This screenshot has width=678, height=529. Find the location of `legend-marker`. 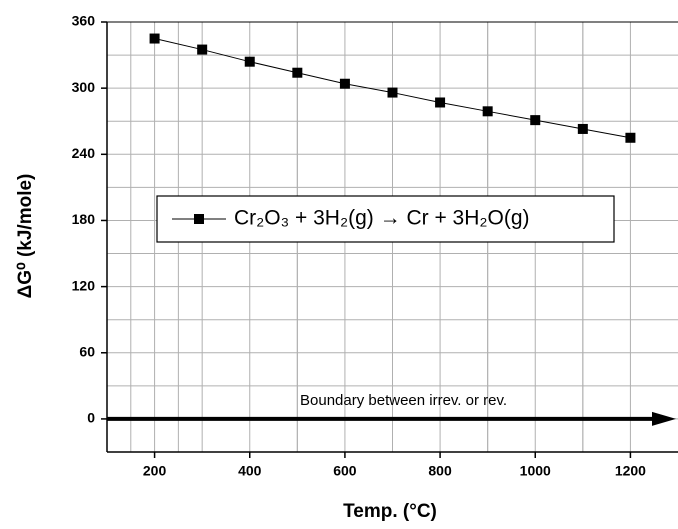

legend-marker is located at coordinates (199, 219).